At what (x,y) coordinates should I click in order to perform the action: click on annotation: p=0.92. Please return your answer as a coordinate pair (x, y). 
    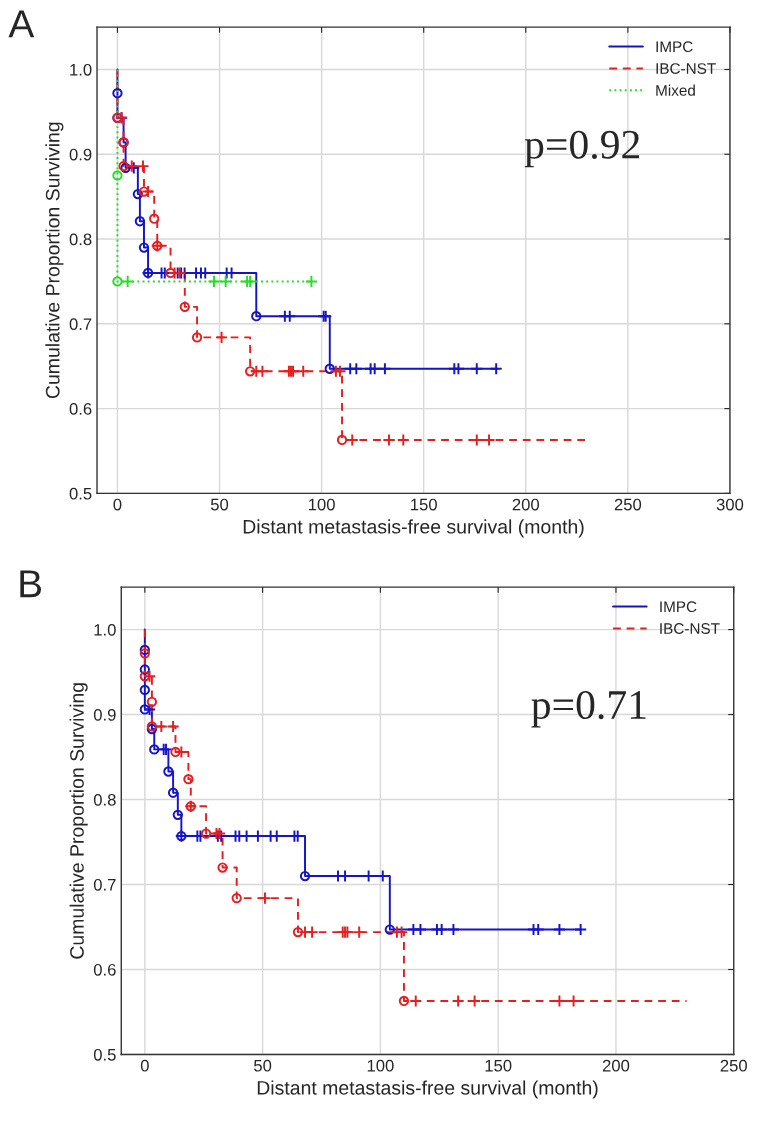
    Looking at the image, I should click on (582, 149).